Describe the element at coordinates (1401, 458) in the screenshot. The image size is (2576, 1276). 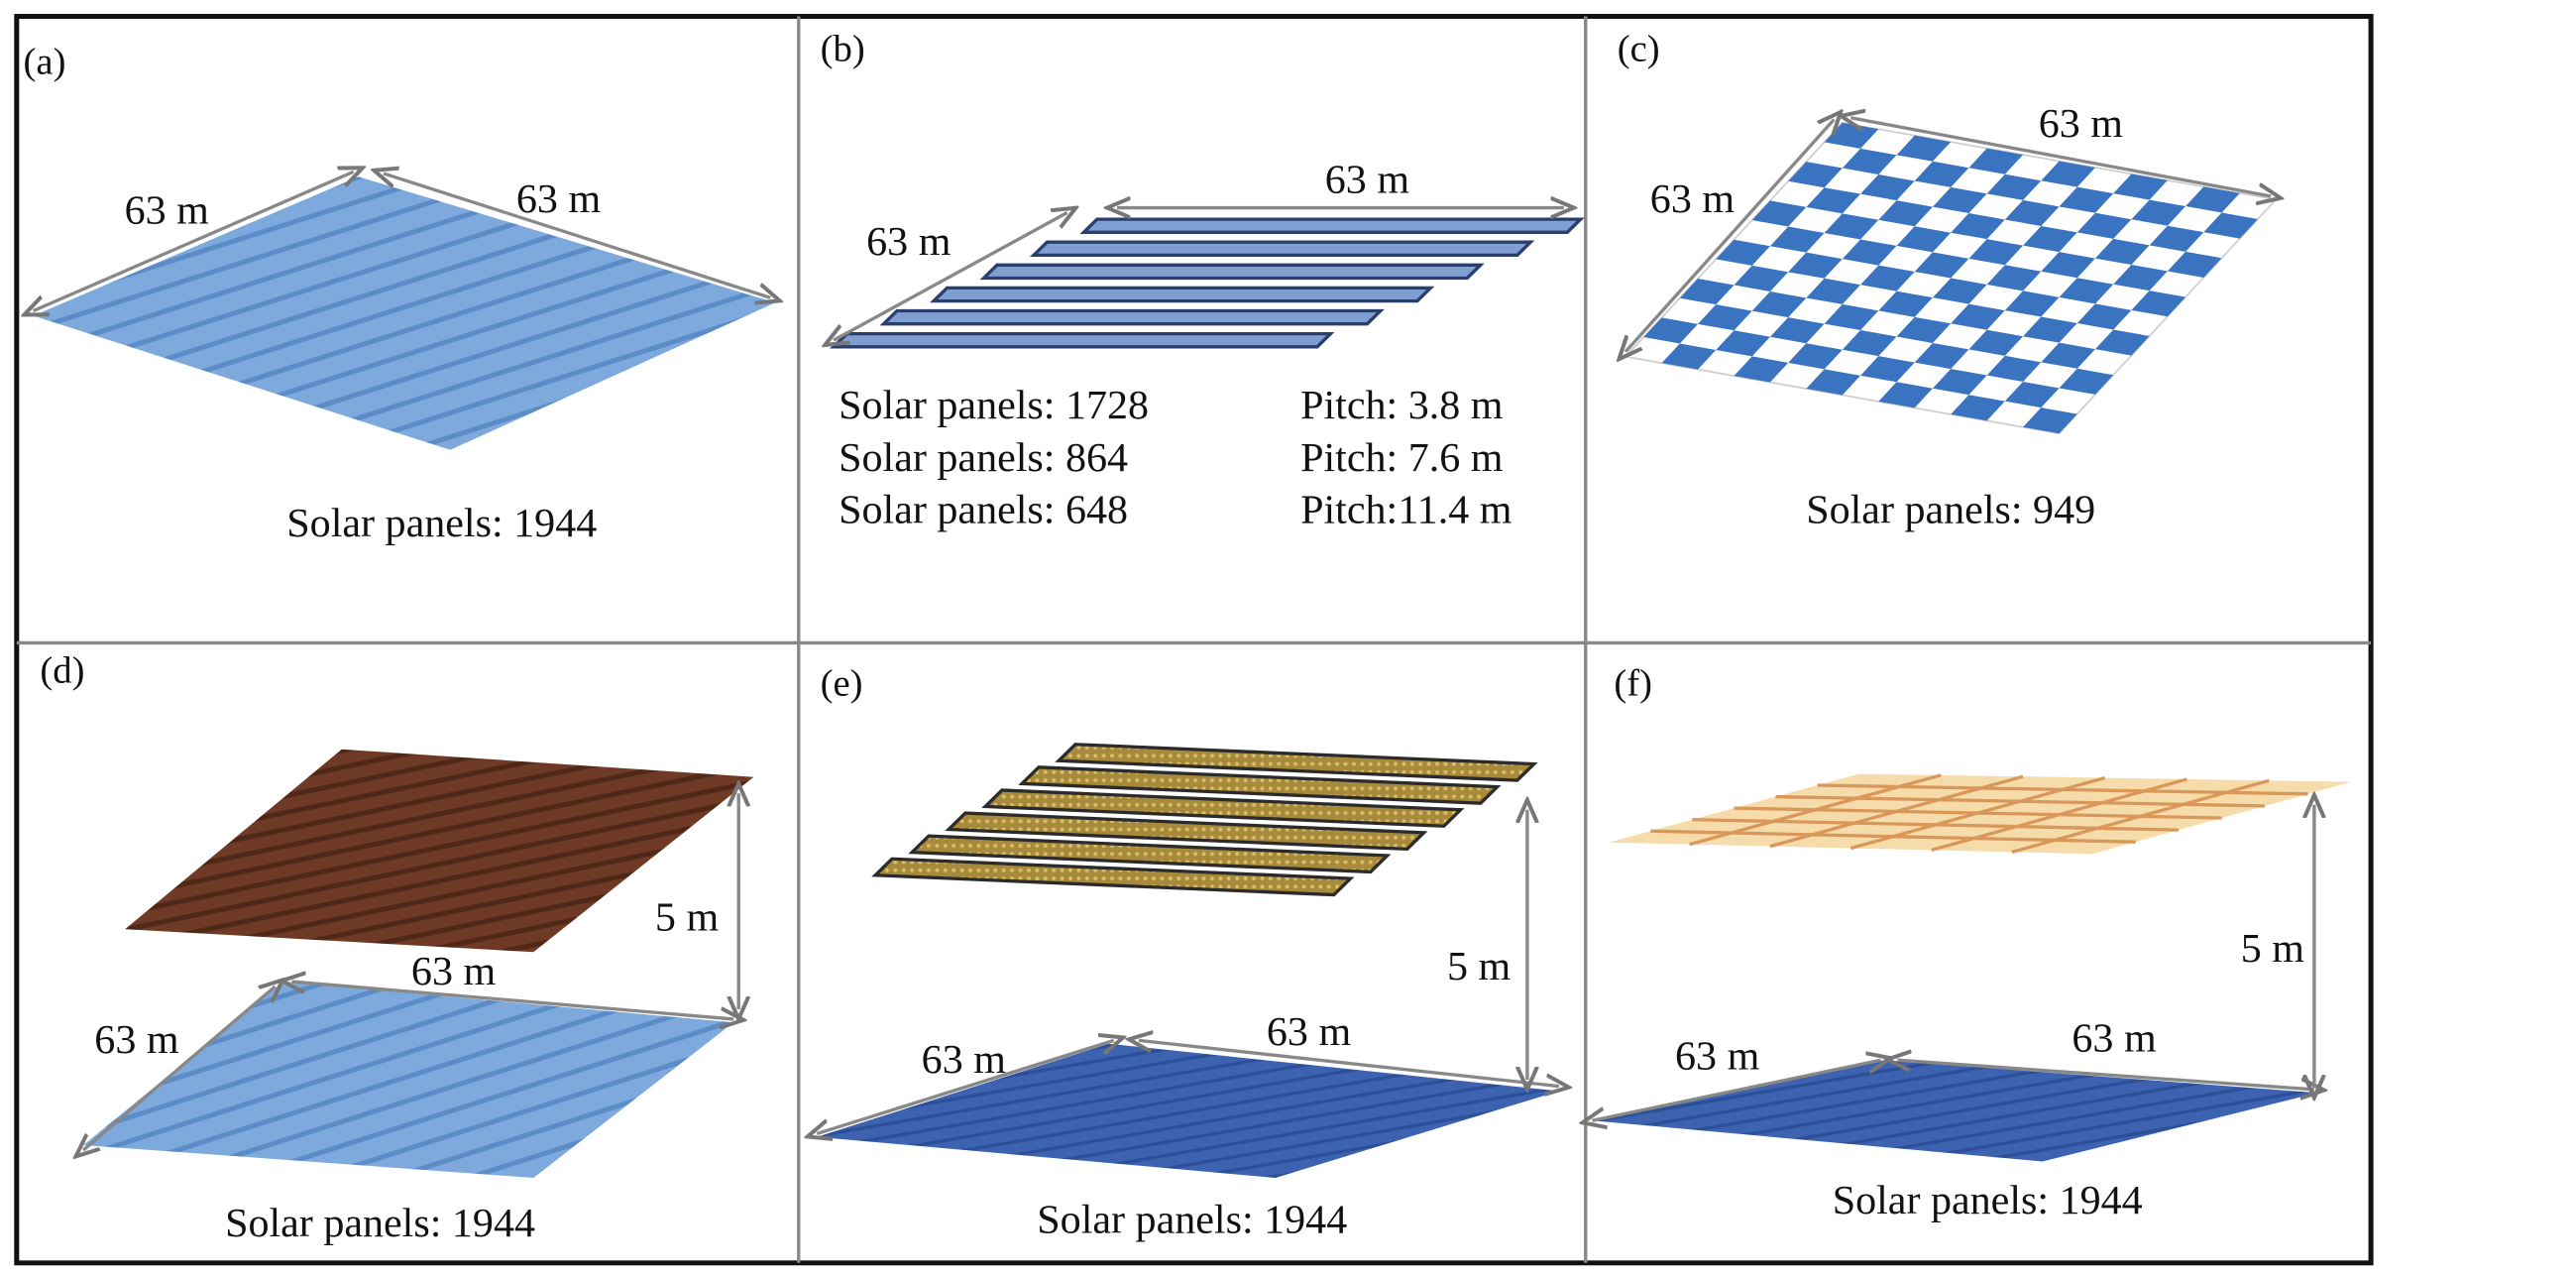
I see `pitch: Pitch: 7.6 m` at that location.